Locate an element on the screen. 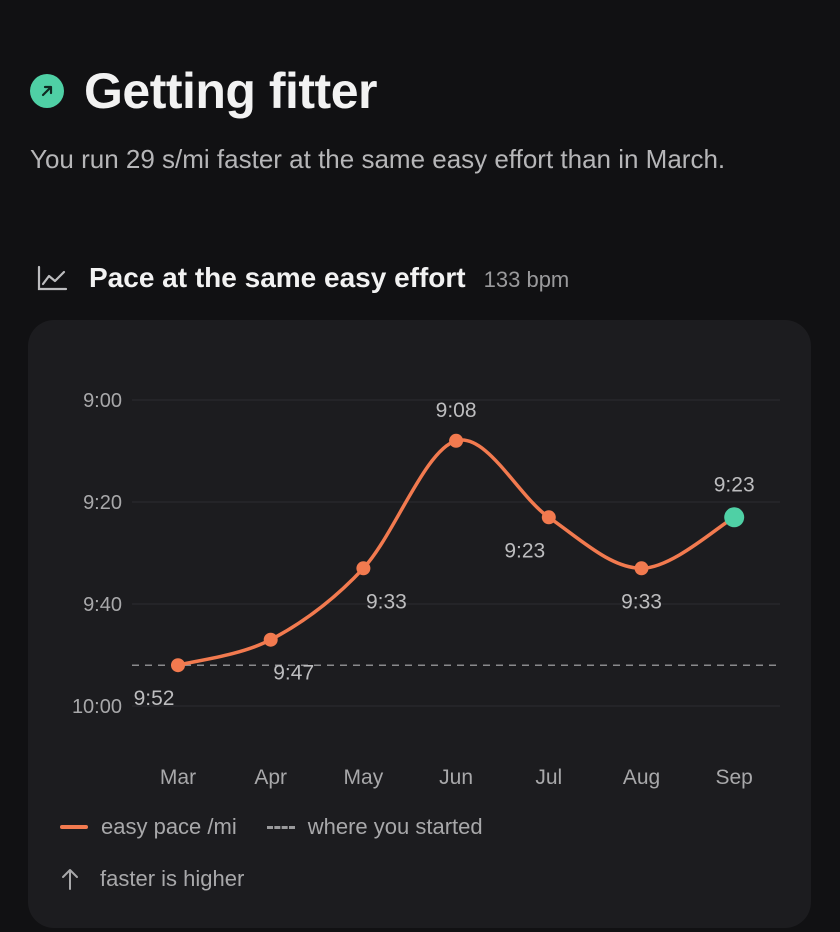 The width and height of the screenshot is (840, 932). x-tick-label: Jun is located at coordinates (456, 777).